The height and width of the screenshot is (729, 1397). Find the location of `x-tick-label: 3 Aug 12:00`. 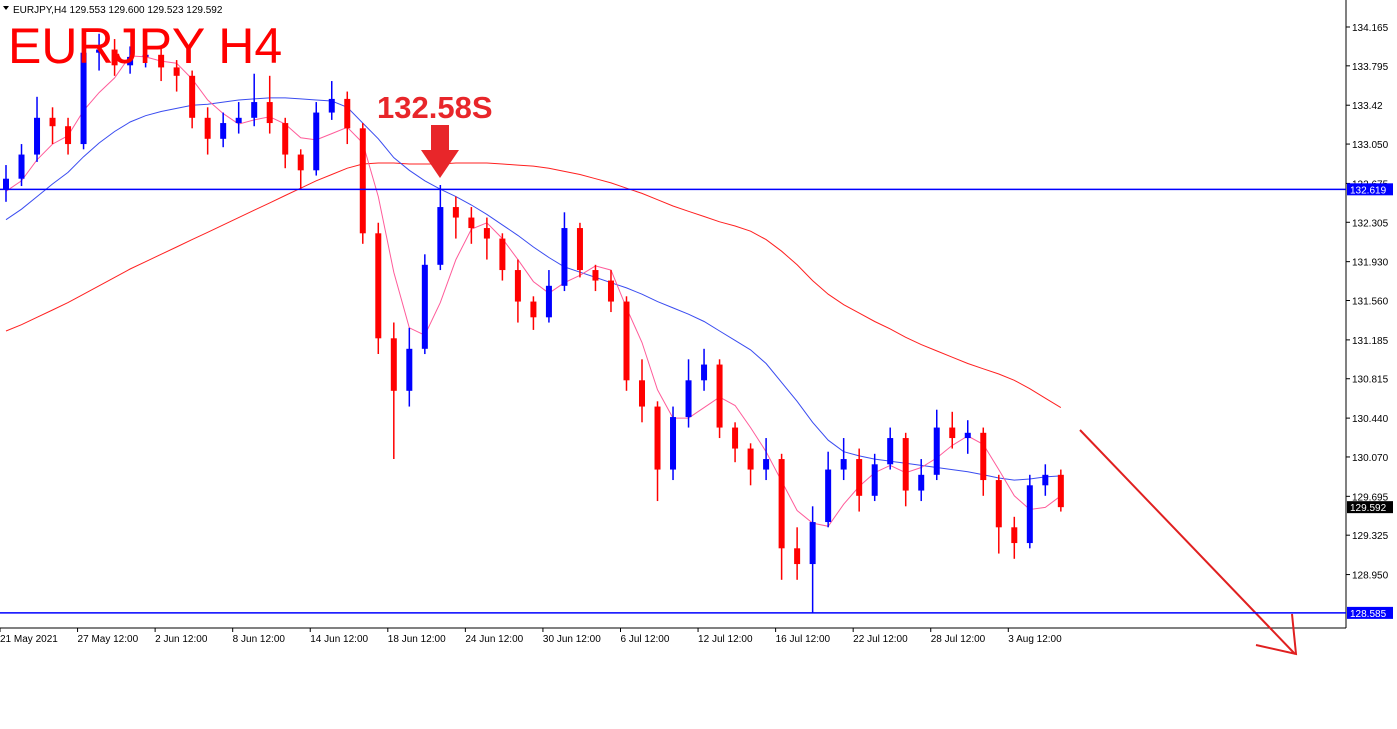

x-tick-label: 3 Aug 12:00 is located at coordinates (1035, 639).